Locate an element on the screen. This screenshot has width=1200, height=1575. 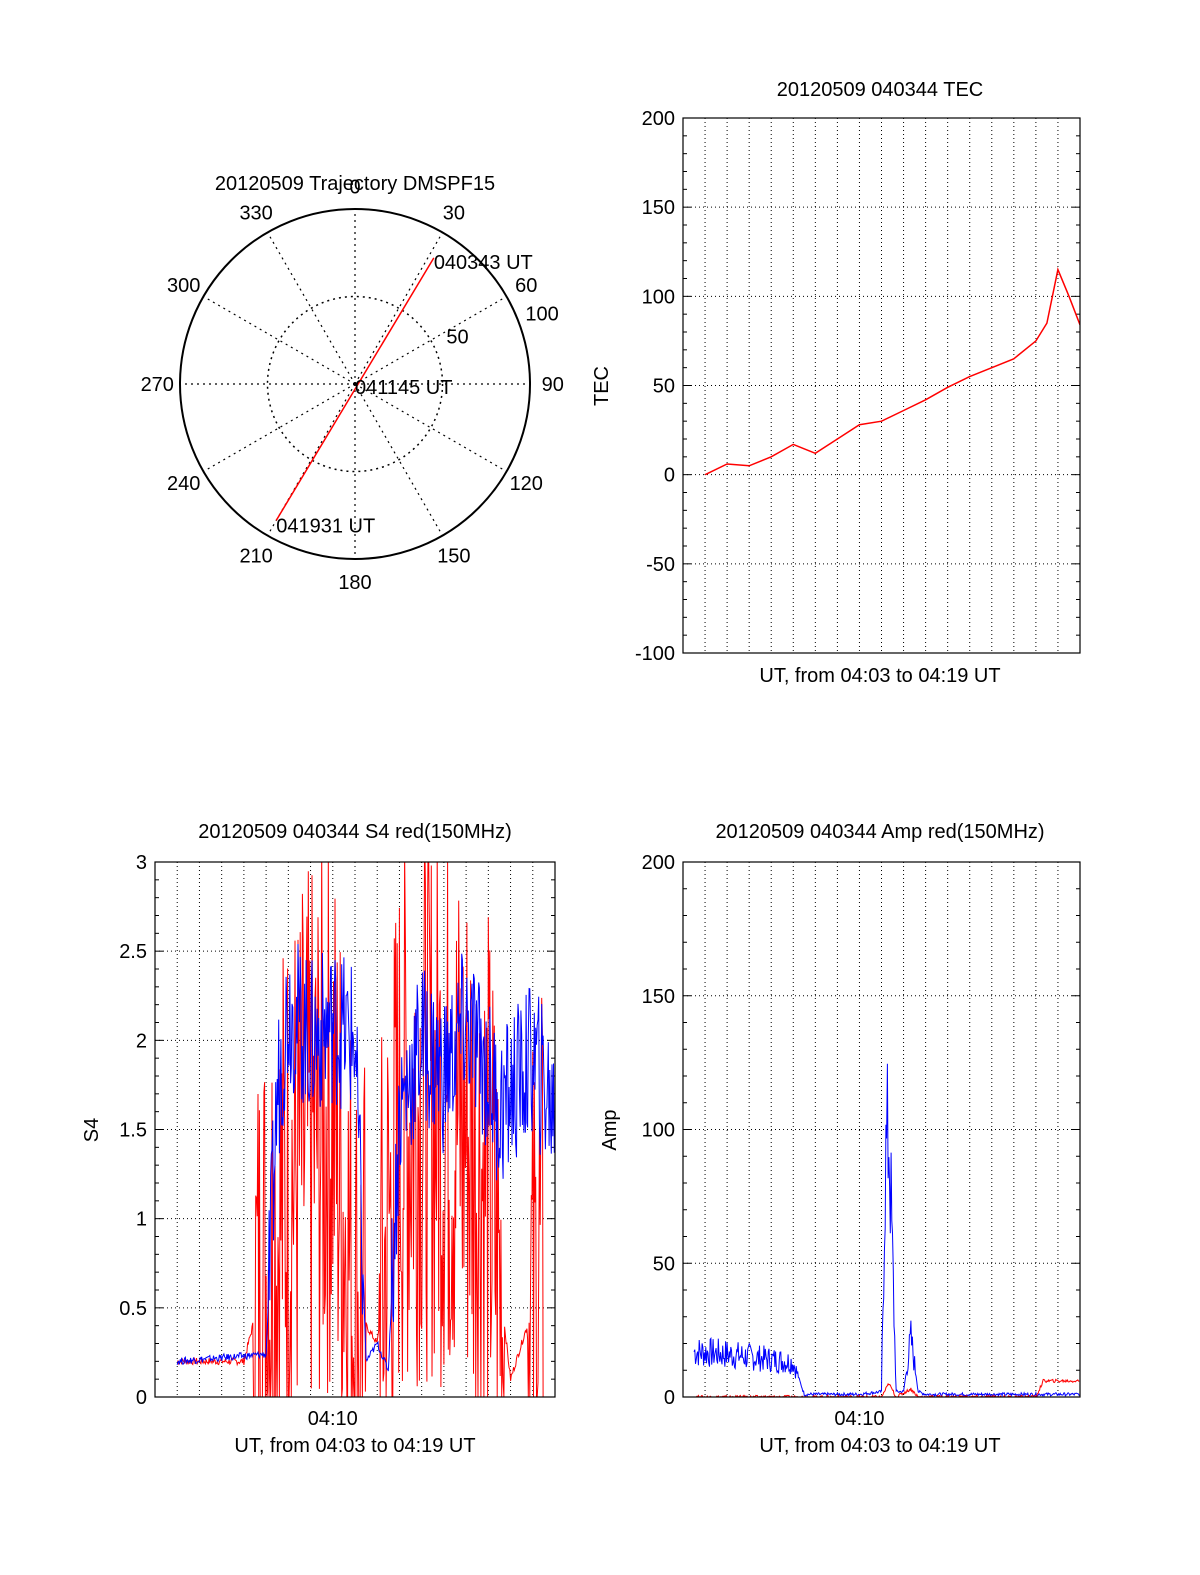
polar-angle-label: 0 is located at coordinates (354, 187).